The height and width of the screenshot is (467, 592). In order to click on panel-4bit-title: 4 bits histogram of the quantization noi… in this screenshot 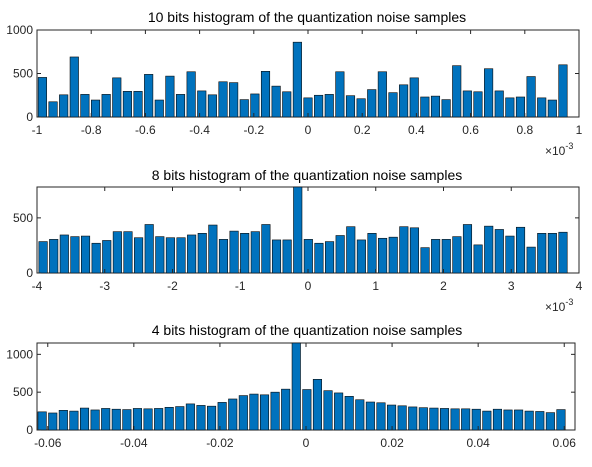, I will do `click(307, 330)`.